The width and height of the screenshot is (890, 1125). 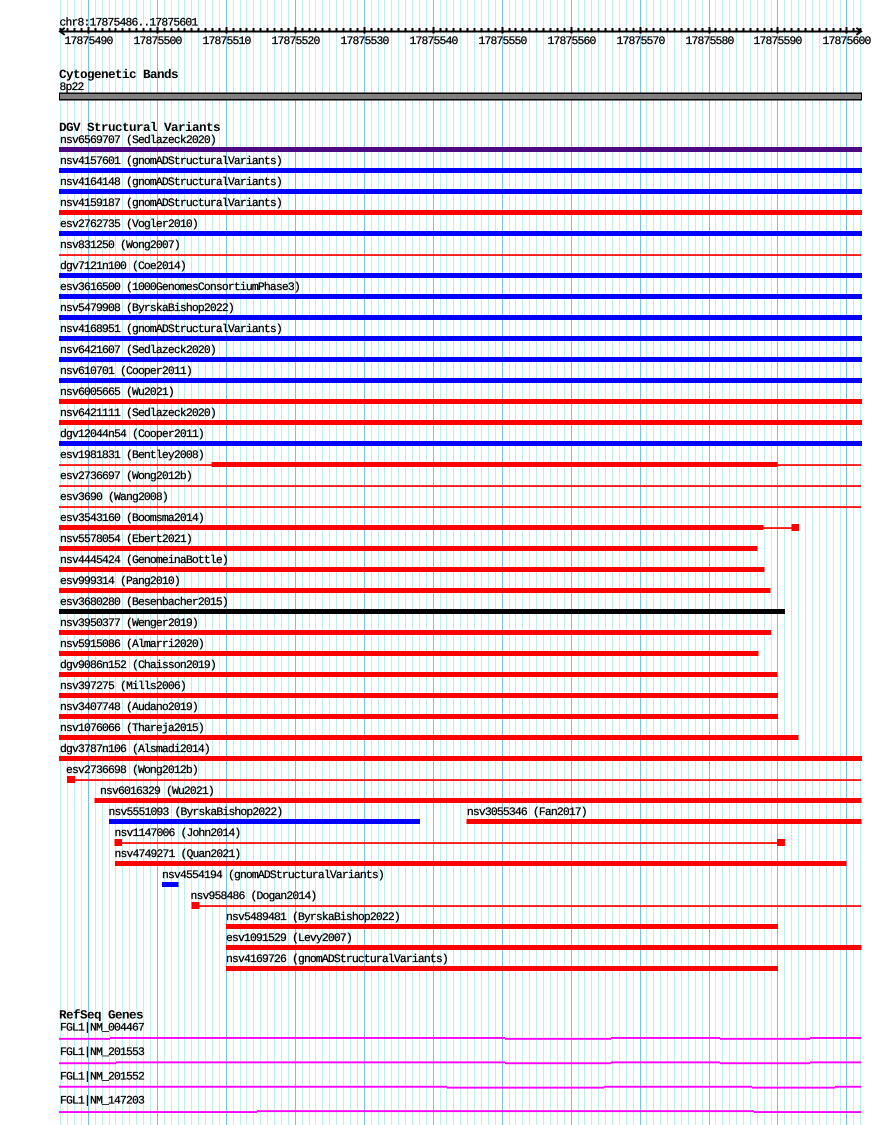 I want to click on svg-text: nsv3950377 (Wenger2019), so click(x=129, y=623).